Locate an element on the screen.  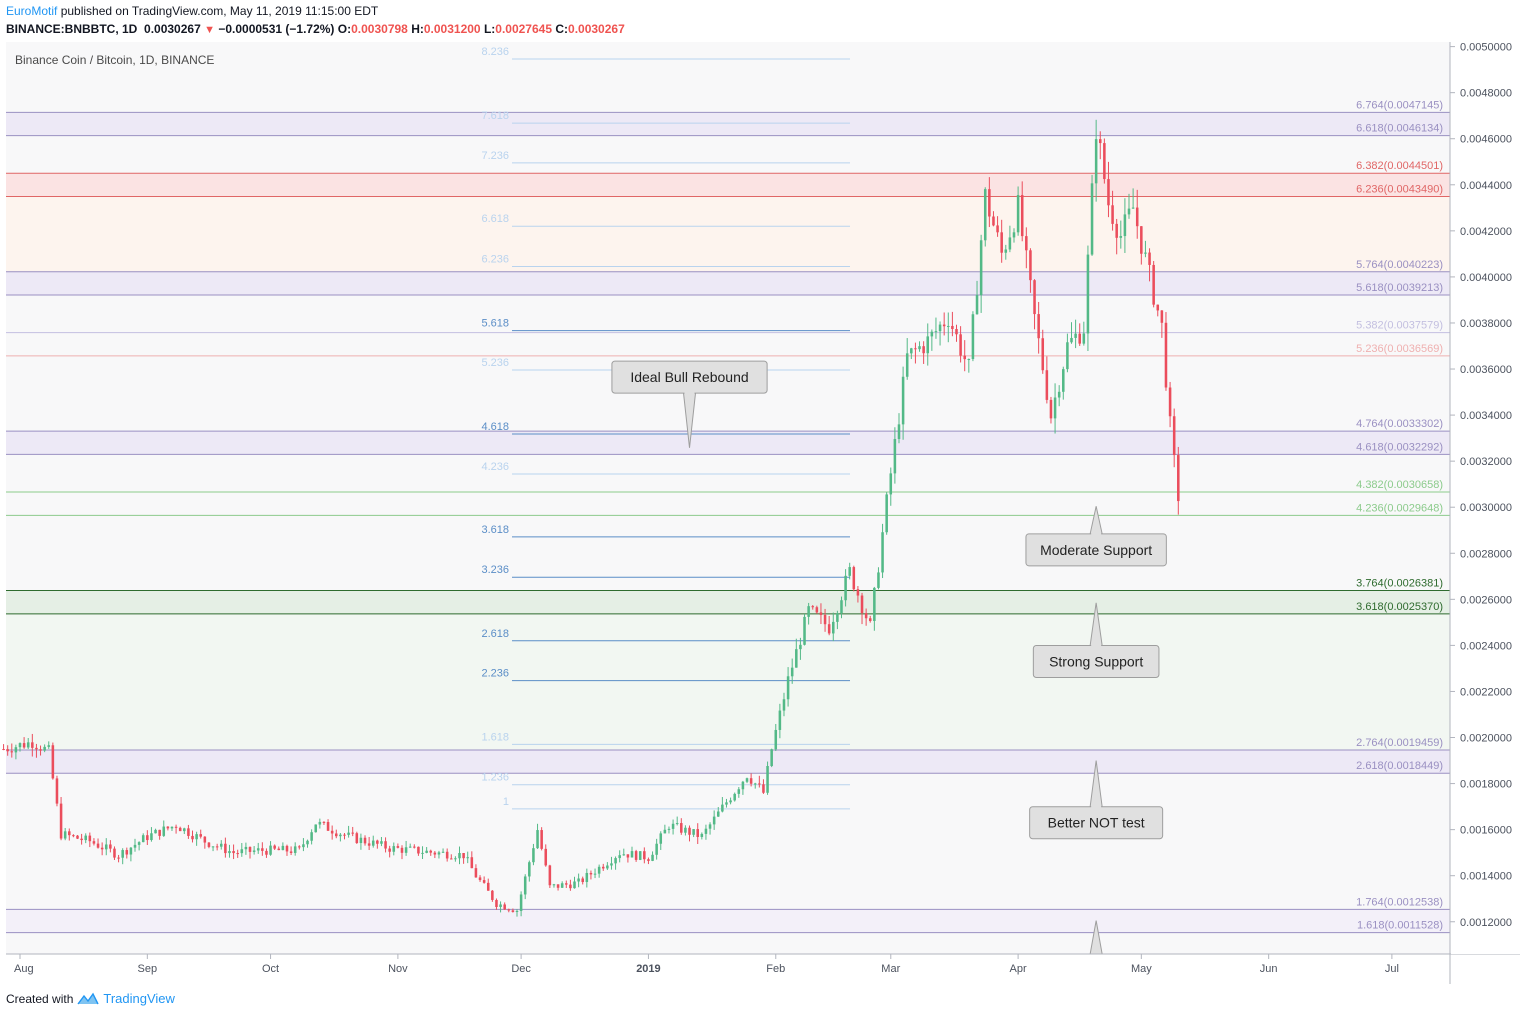
time-tick-label: Apr is located at coordinates (1018, 969).